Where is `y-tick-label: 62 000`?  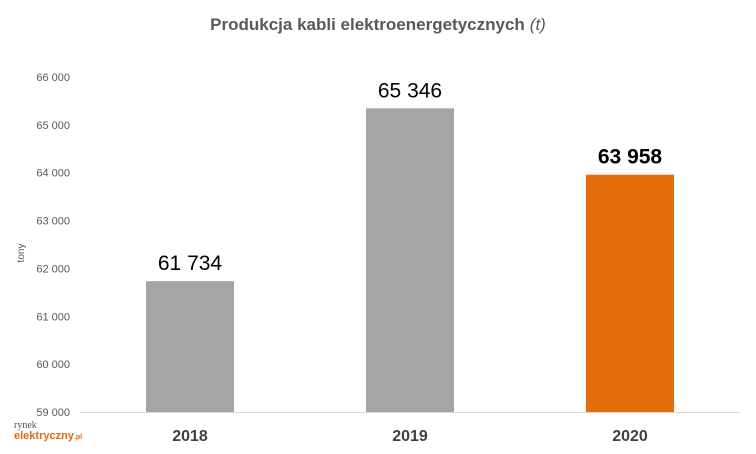 y-tick-label: 62 000 is located at coordinates (53, 269).